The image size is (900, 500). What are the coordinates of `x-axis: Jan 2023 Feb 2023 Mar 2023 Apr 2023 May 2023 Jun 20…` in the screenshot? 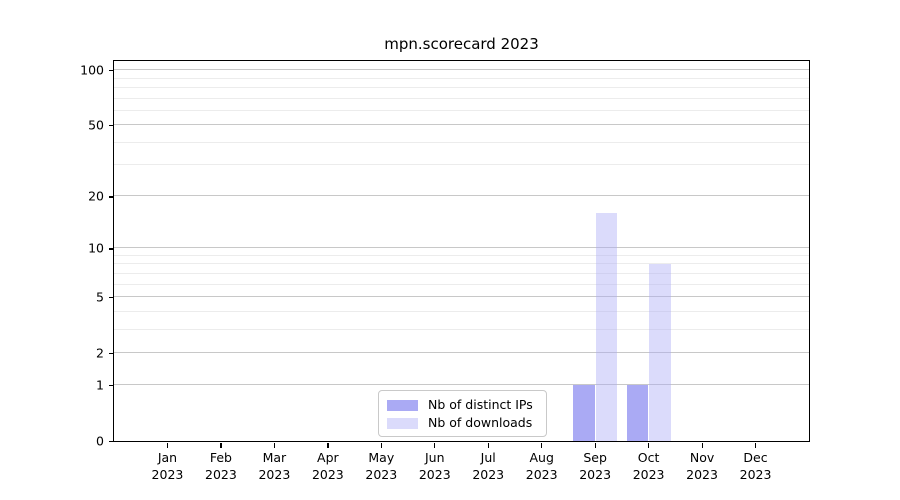 It's located at (461, 468).